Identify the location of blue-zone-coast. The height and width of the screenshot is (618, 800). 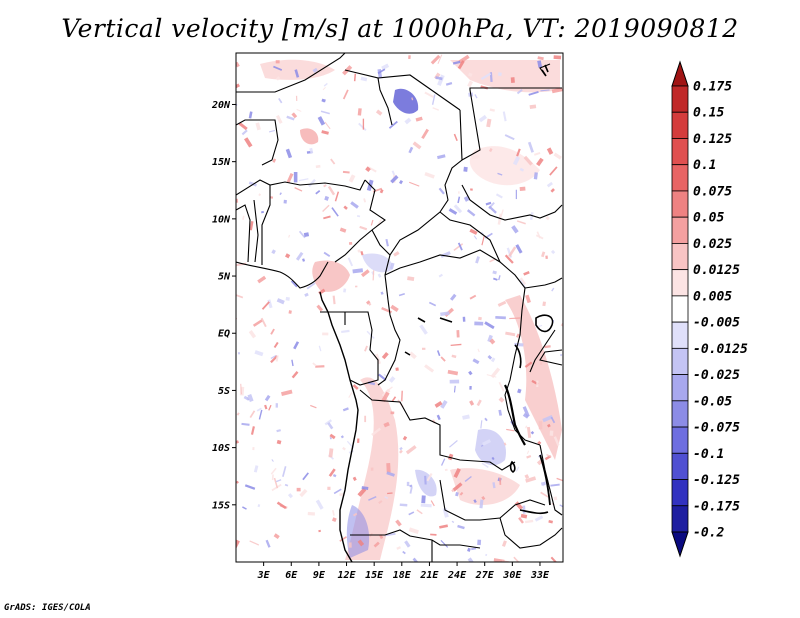
(358, 531).